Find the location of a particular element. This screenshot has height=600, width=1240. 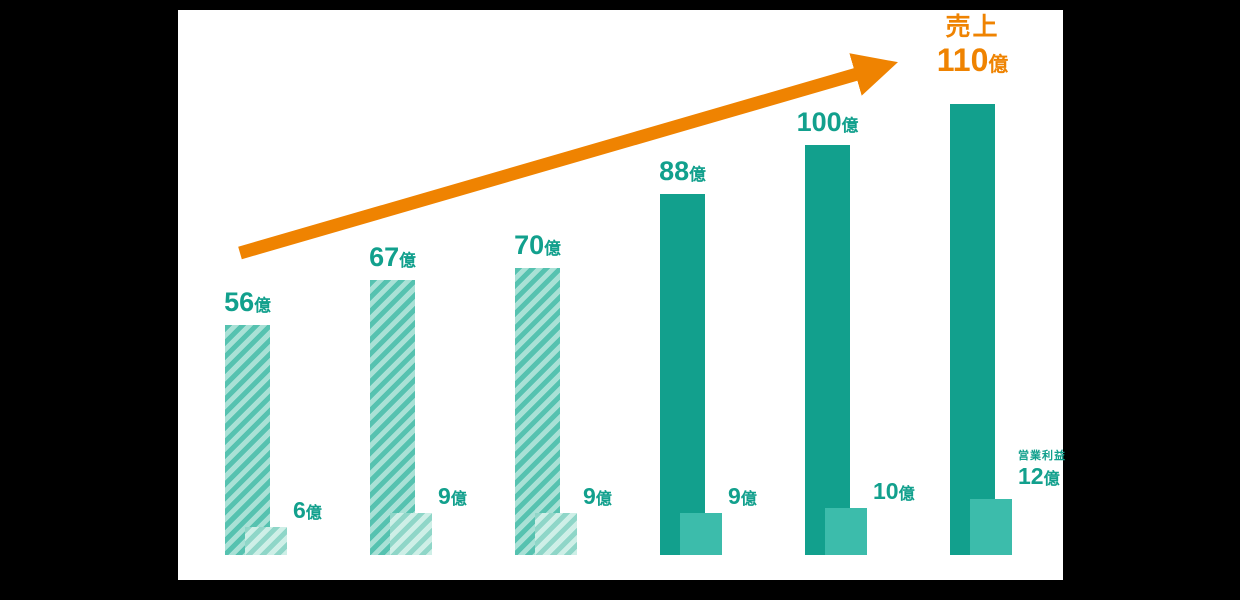

revenue-value-label: 88億 is located at coordinates (682, 171).